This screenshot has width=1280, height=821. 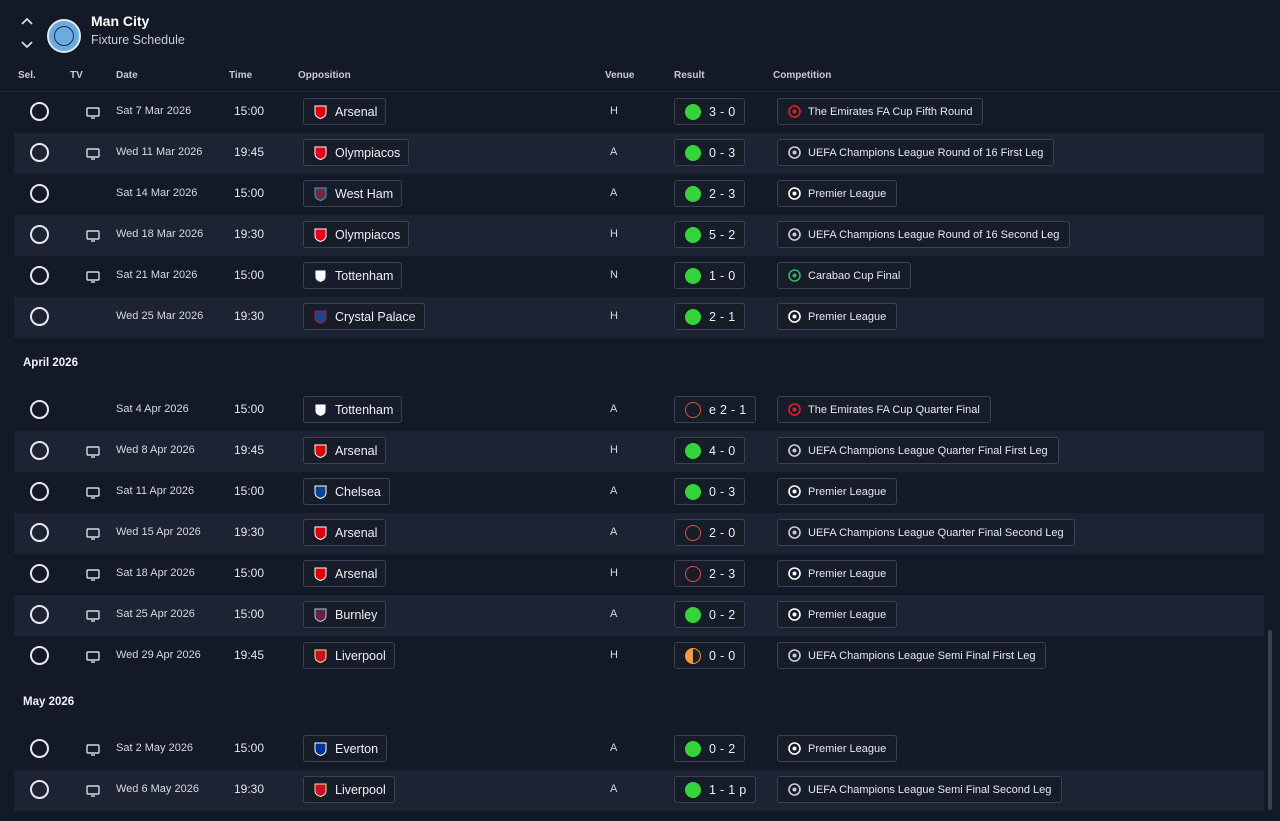 I want to click on competition-button: The Emirates FA Cup Quarter Final, so click(x=884, y=409).